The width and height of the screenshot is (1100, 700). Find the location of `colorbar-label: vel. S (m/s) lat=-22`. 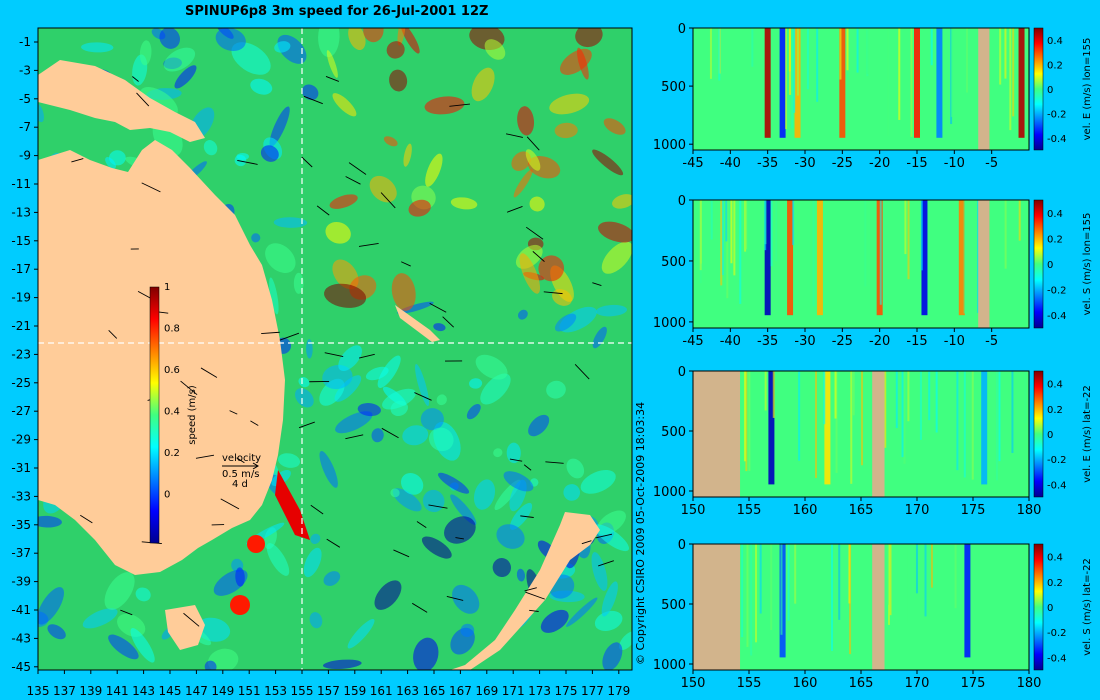

colorbar-label: vel. S (m/s) lat=-22 is located at coordinates (1087, 607).